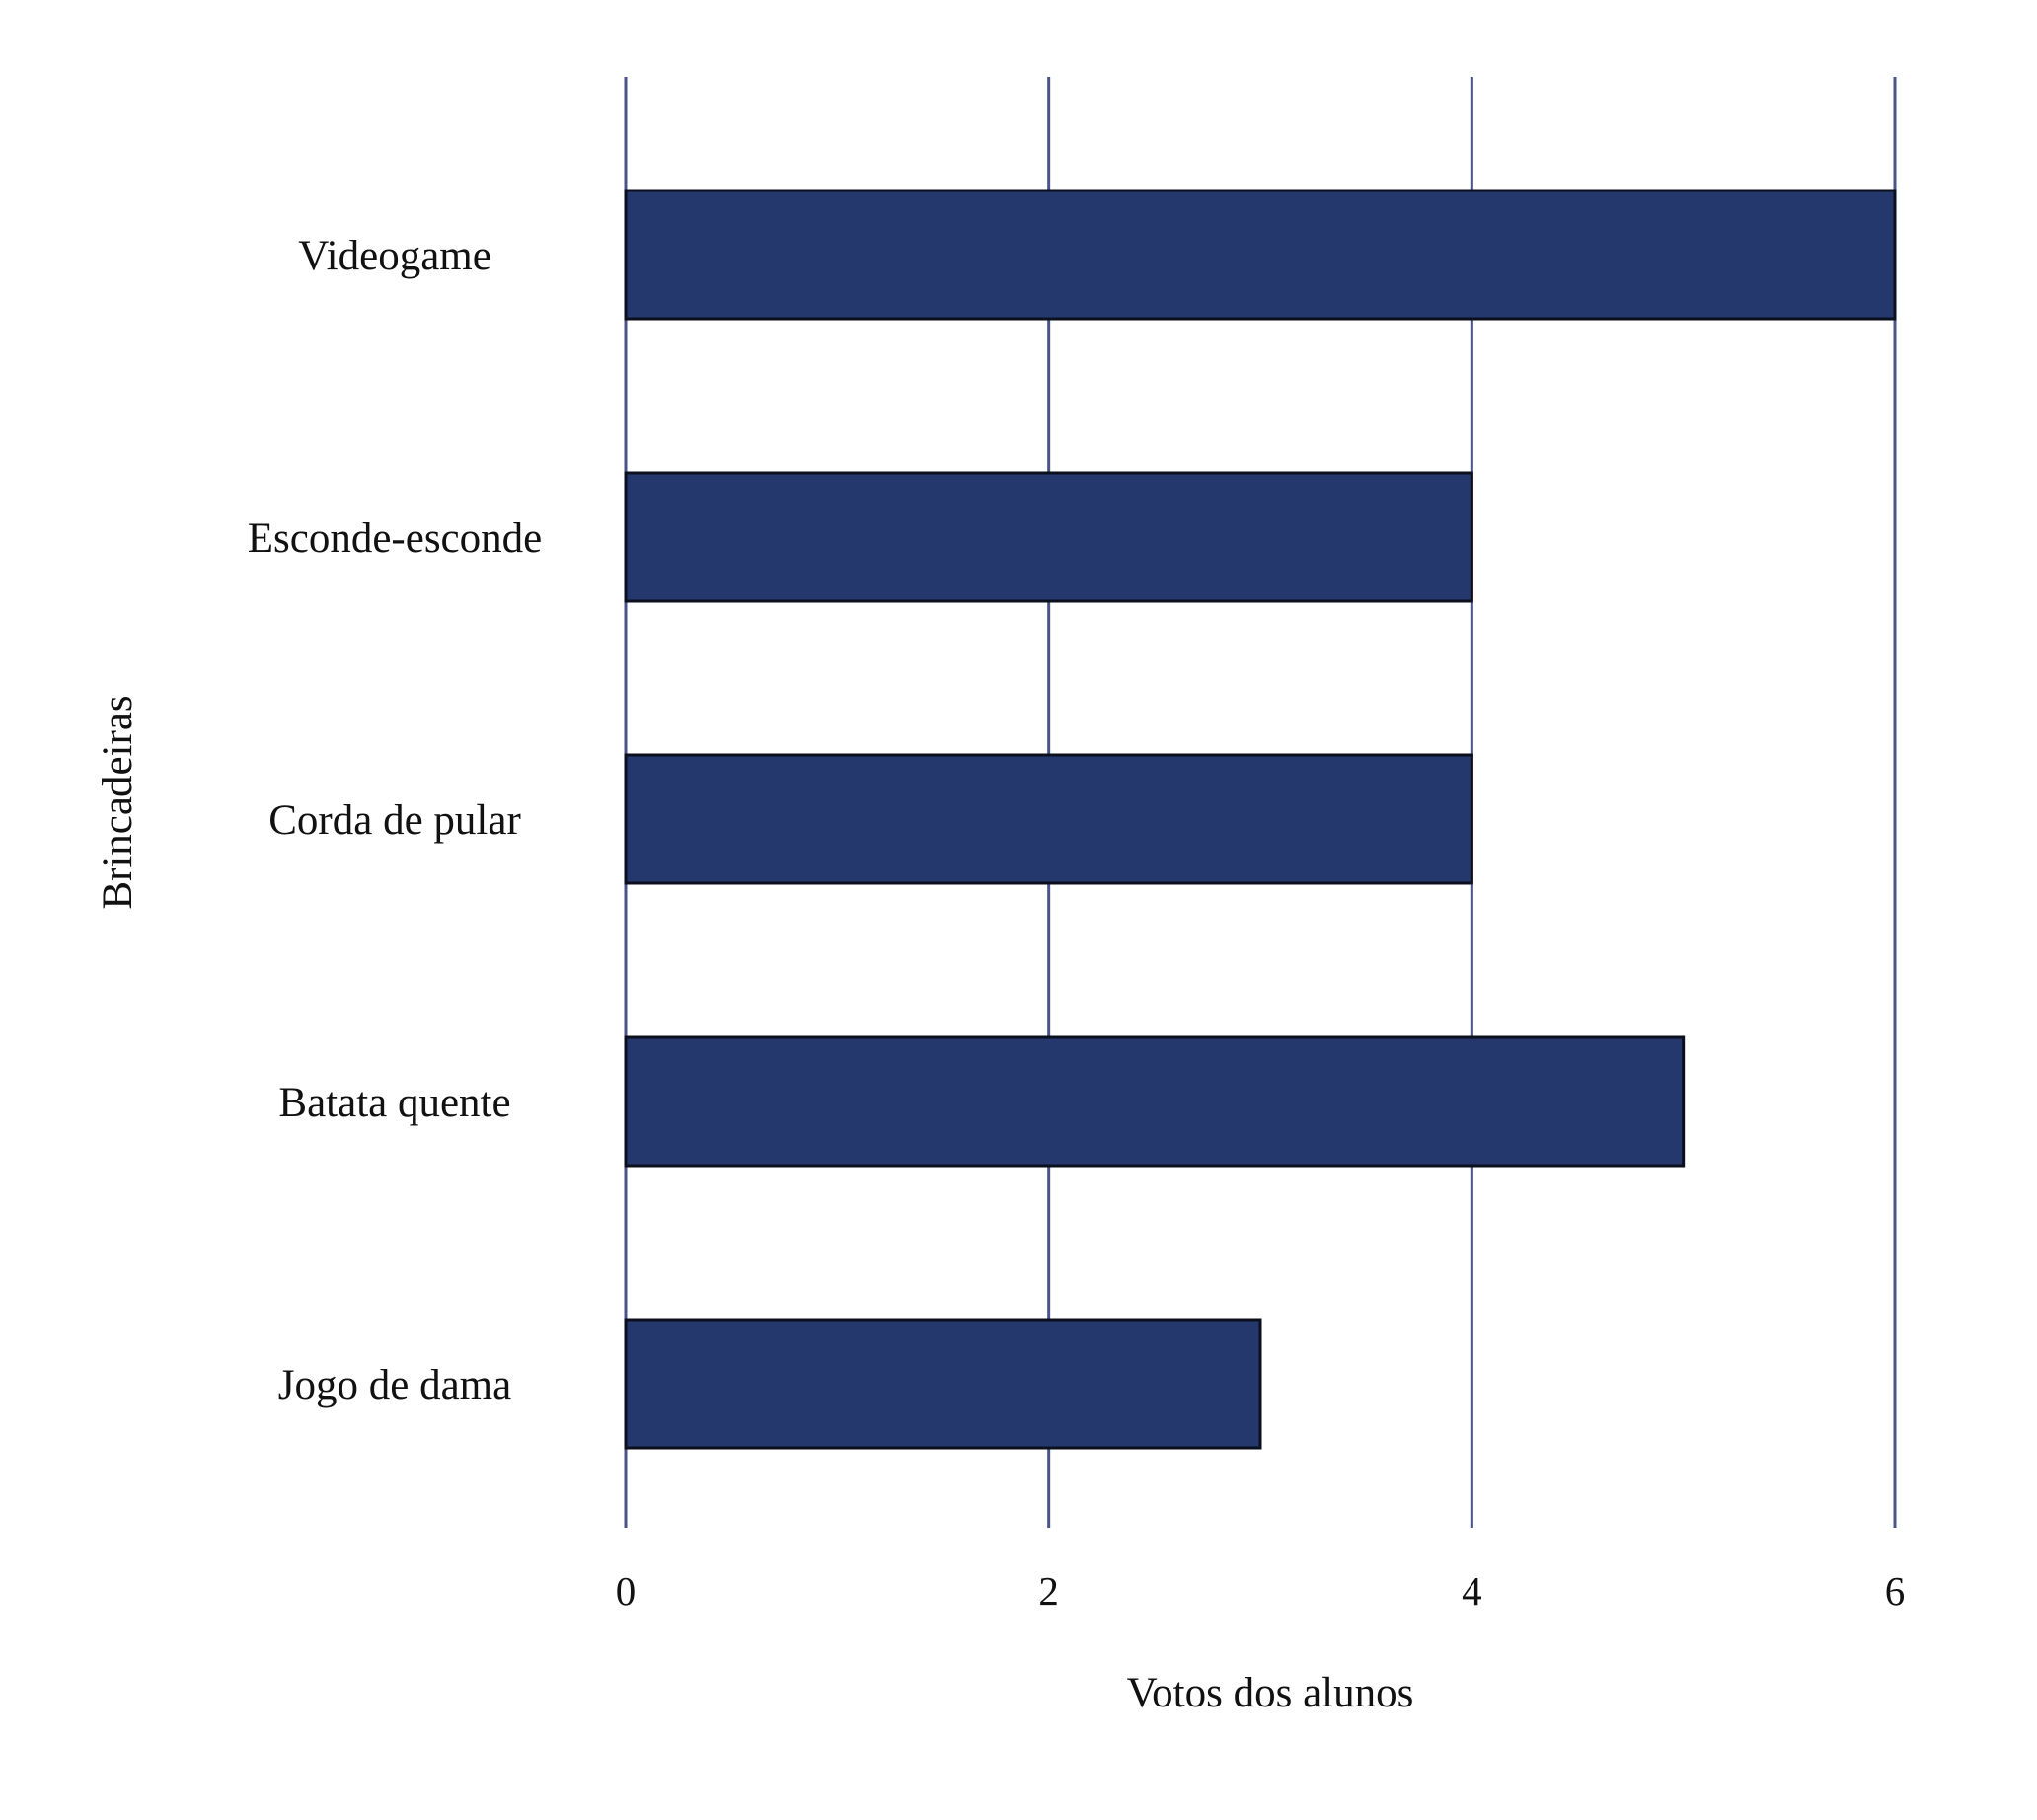 Image resolution: width=2037 pixels, height=1820 pixels. Describe the element at coordinates (626, 1591) in the screenshot. I see `x-tick-label-0: 0` at that location.